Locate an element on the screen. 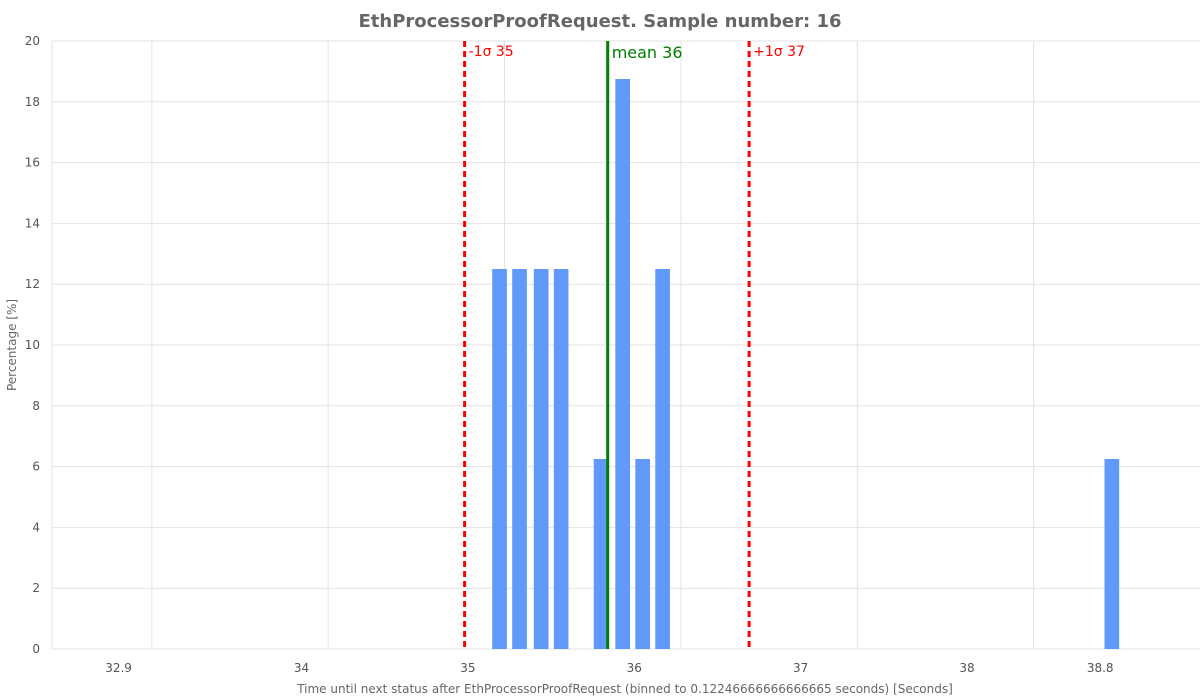 Image resolution: width=1200 pixels, height=700 pixels. y-axis-label: Percentage [%] is located at coordinates (12, 345).